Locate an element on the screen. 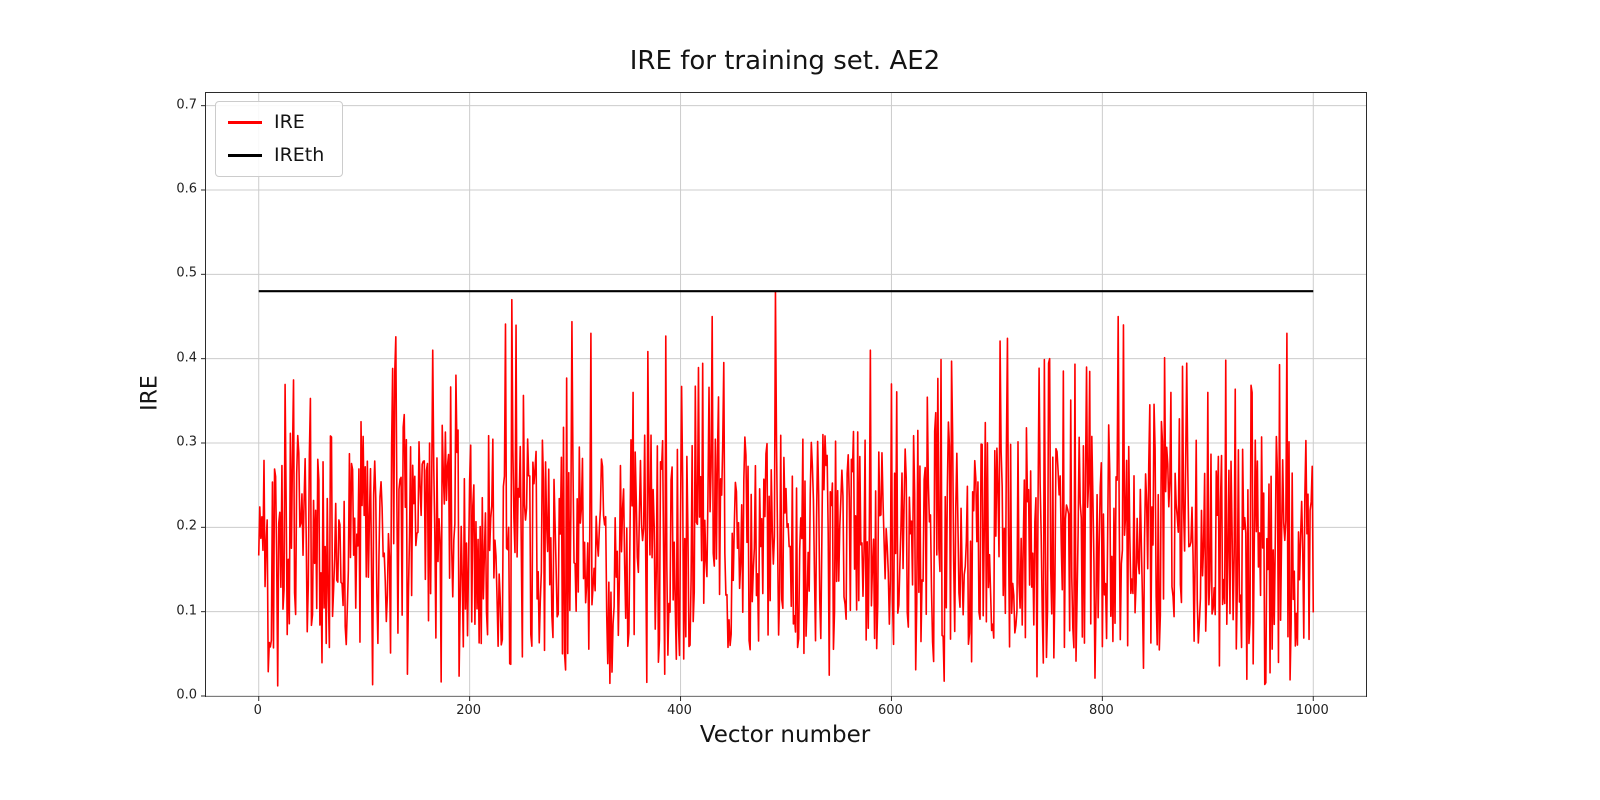 Image resolution: width=1600 pixels, height=800 pixels. y-tick-label: 0.1 is located at coordinates (186, 611).